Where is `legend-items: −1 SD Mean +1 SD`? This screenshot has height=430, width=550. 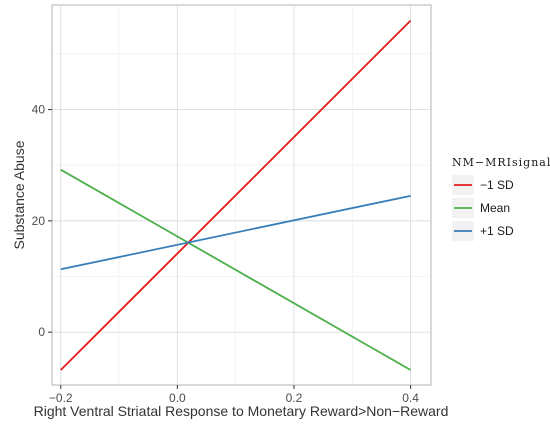 legend-items: −1 SD Mean +1 SD is located at coordinates (483, 208).